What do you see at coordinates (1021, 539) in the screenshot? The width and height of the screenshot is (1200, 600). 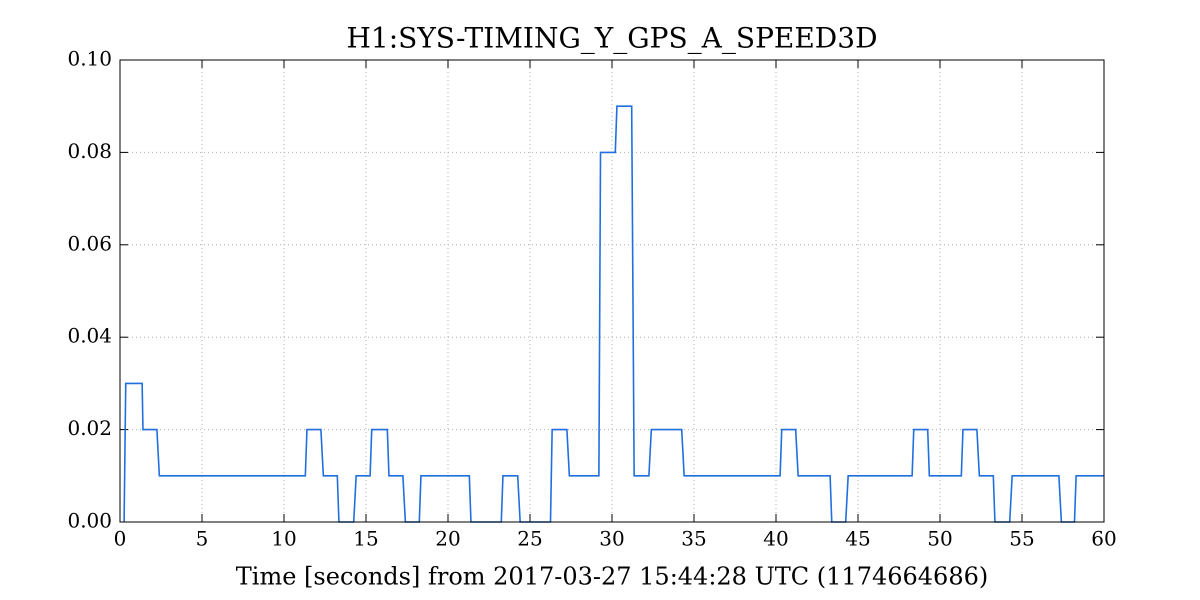 I see `x-tick-label: 55` at bounding box center [1021, 539].